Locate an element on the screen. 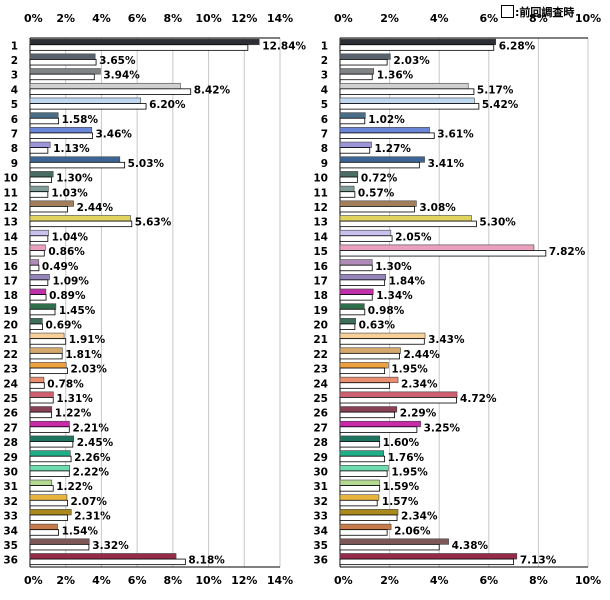 The height and width of the screenshot is (600, 610). data-label: 0.78% is located at coordinates (65, 384).